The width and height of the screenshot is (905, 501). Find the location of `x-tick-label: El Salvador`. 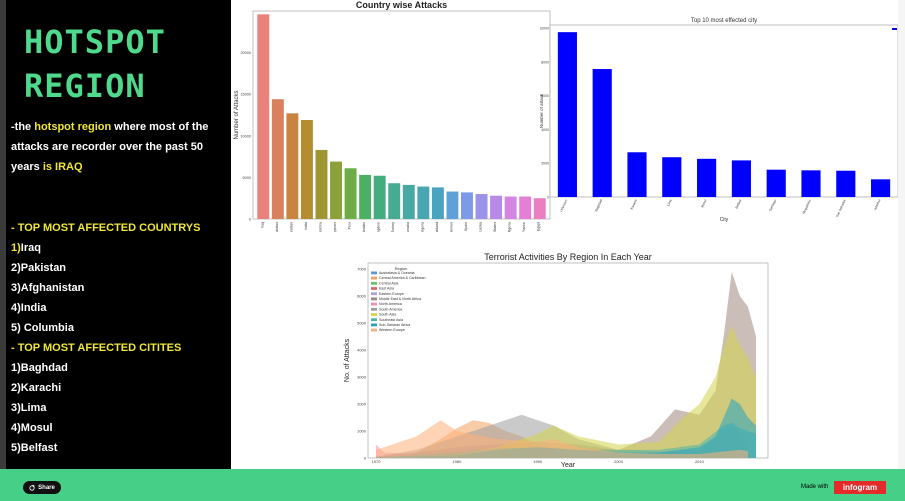

x-tick-label: El Salvador is located at coordinates (364, 226).